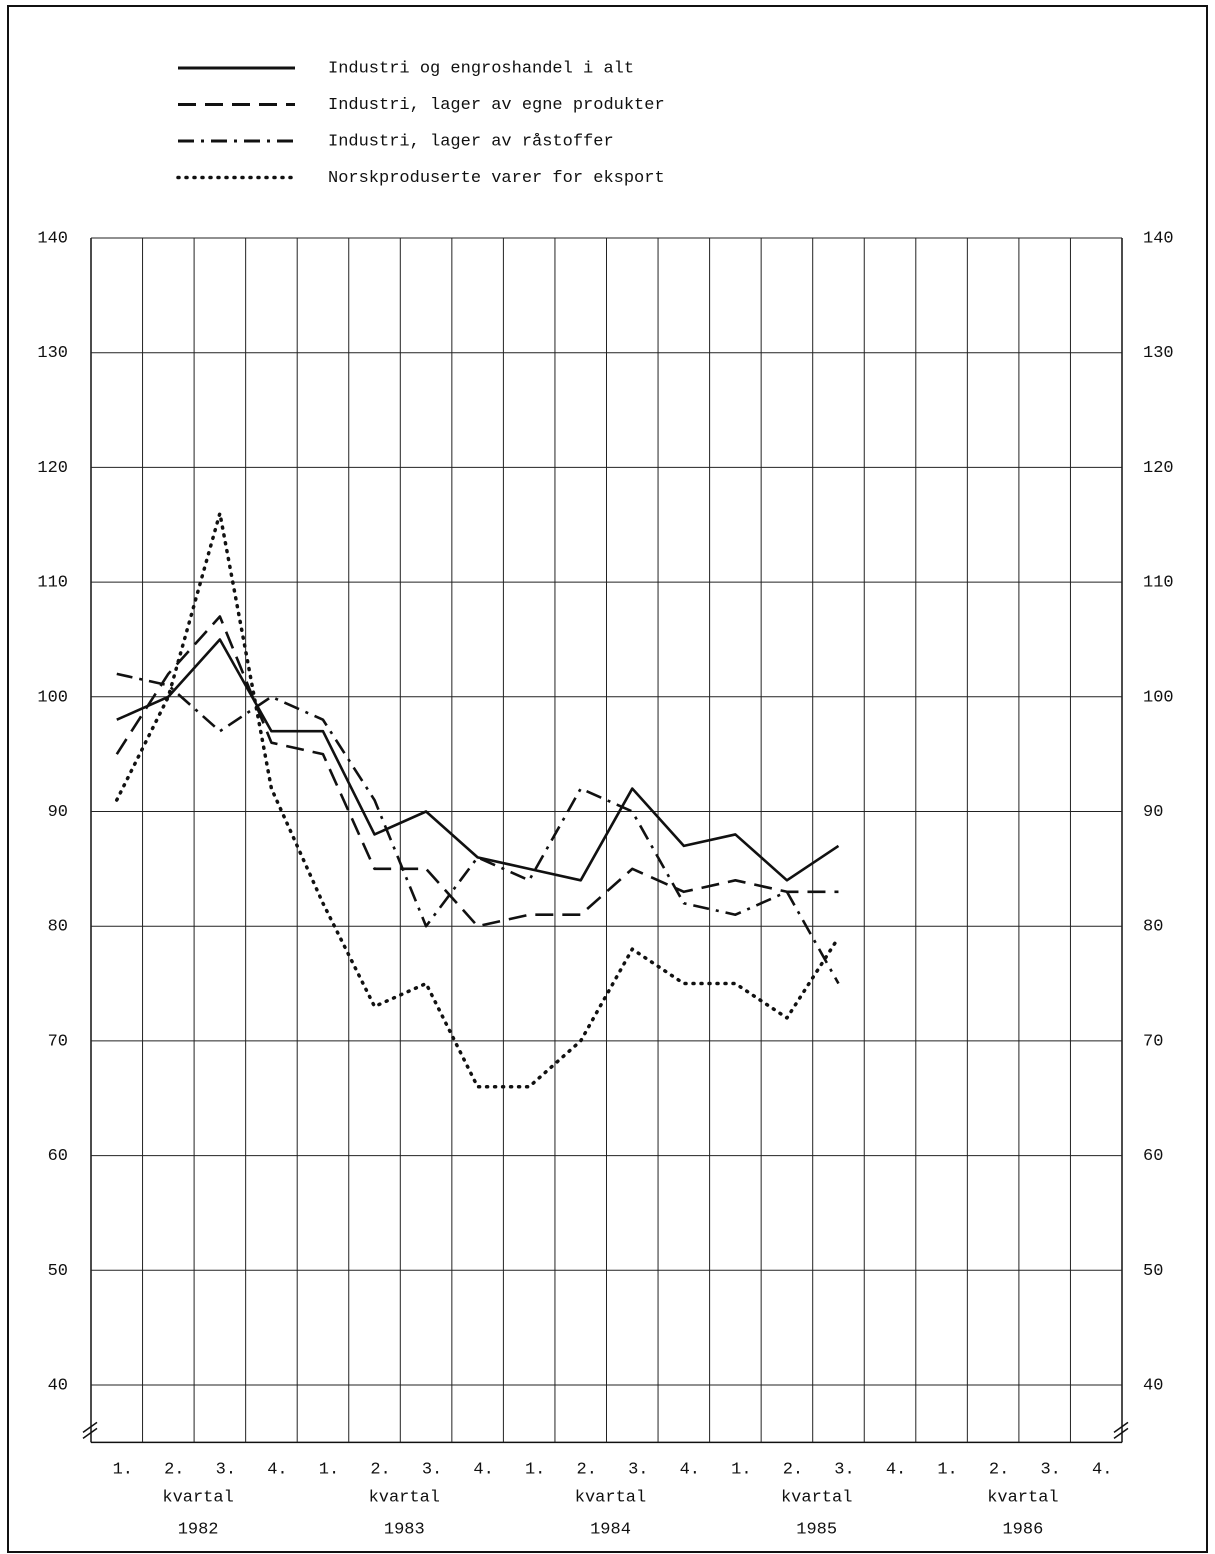  Describe the element at coordinates (1158, 468) in the screenshot. I see `y2-tick-label: 120` at that location.